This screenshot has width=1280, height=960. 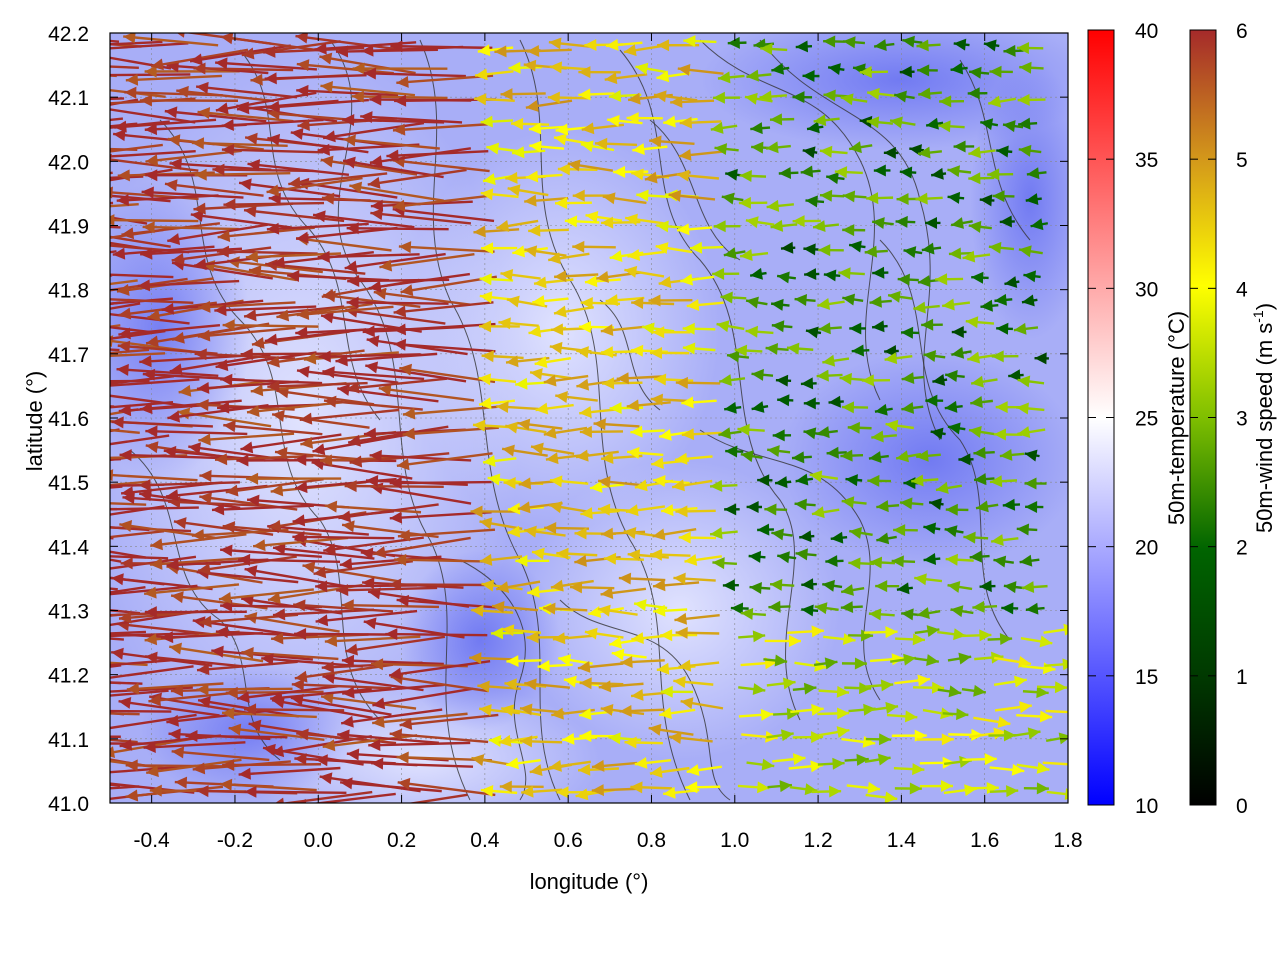 I want to click on temperature-colorbar-tick-label: 35, so click(x=1146, y=160).